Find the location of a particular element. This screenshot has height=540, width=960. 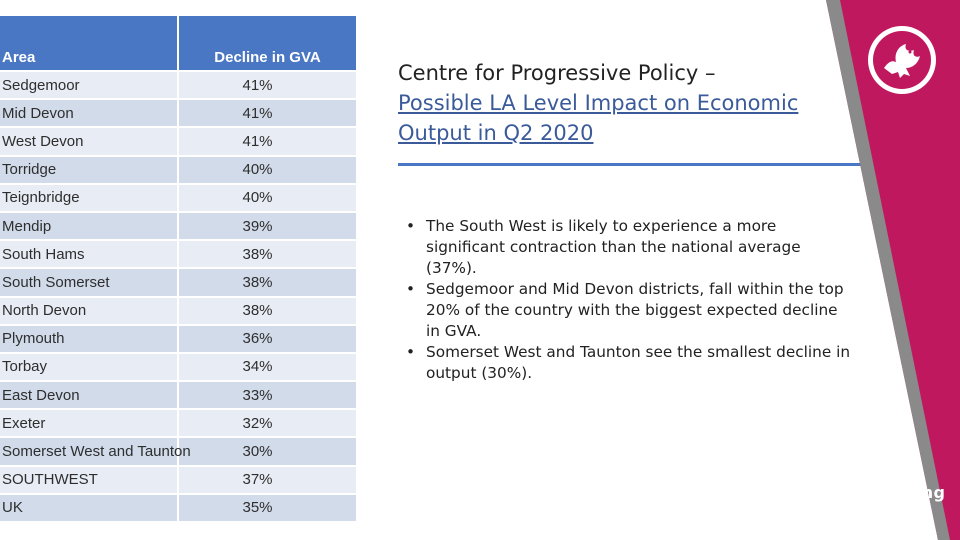

table-row: West Devon 41% is located at coordinates (178, 142).